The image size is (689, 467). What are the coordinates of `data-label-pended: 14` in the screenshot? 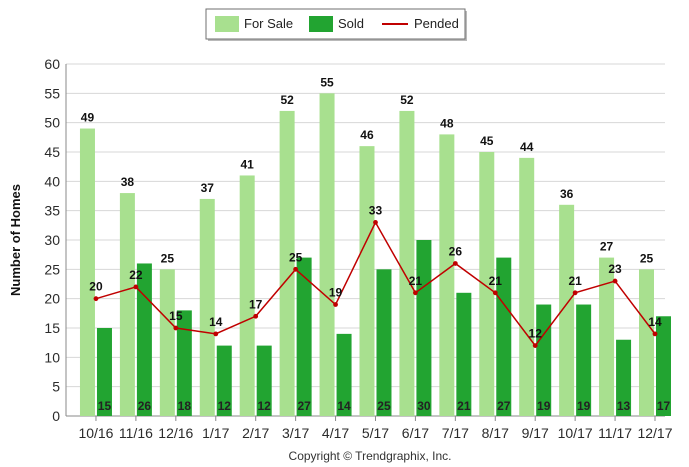 It's located at (216, 322).